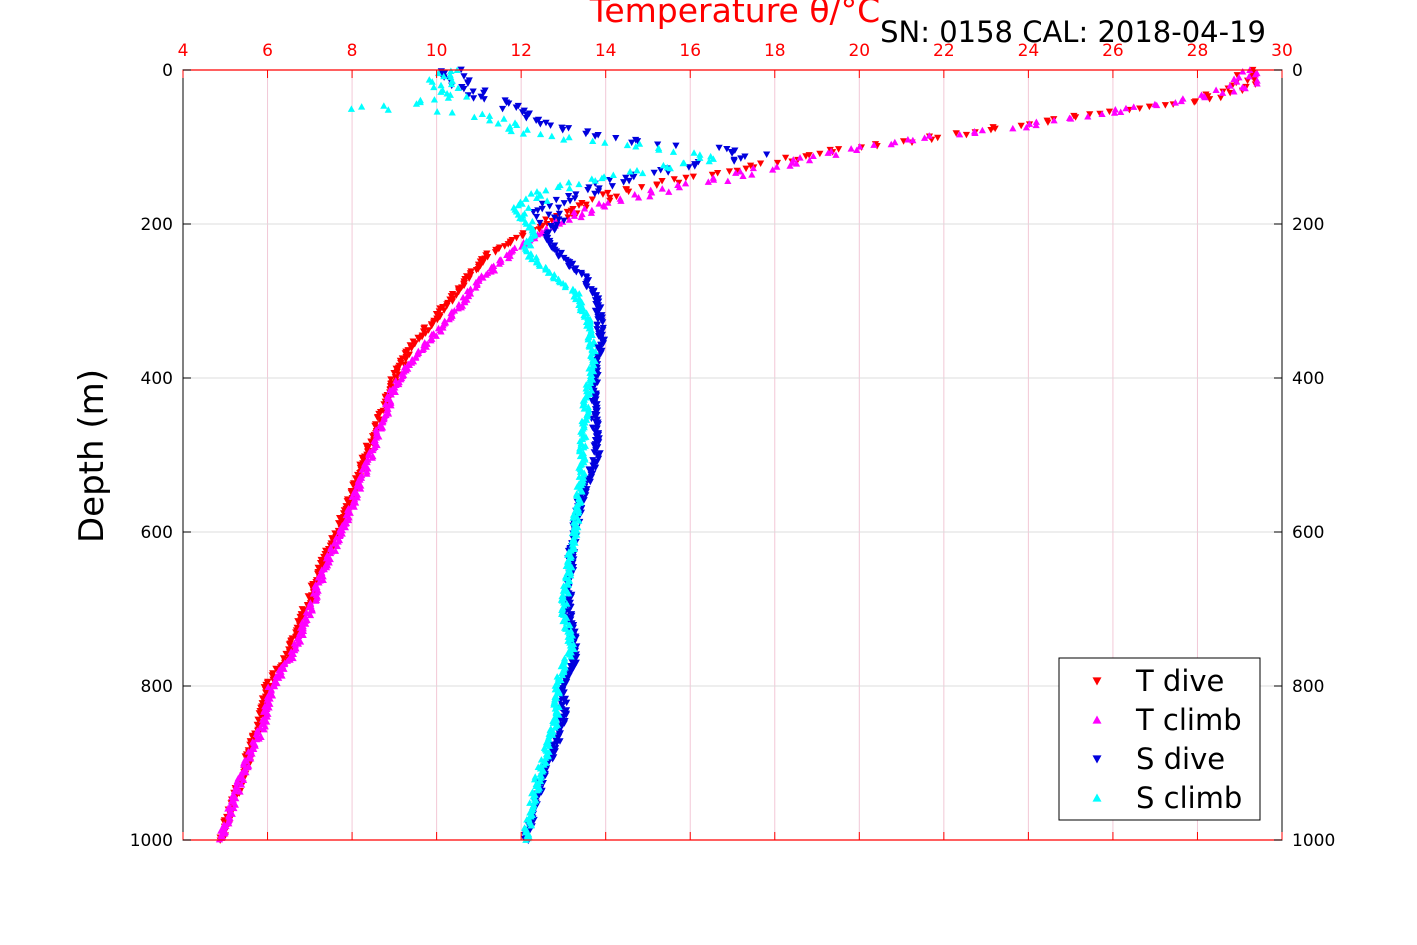  What do you see at coordinates (1308, 225) in the screenshot?
I see `y-tick-label-right: 200` at bounding box center [1308, 225].